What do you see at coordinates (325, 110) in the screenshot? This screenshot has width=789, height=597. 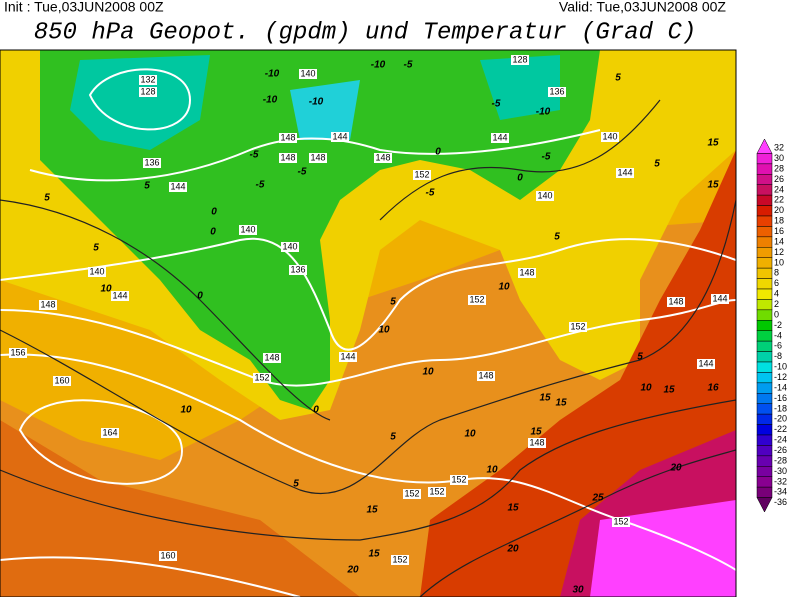 I see `cold-core-north` at bounding box center [325, 110].